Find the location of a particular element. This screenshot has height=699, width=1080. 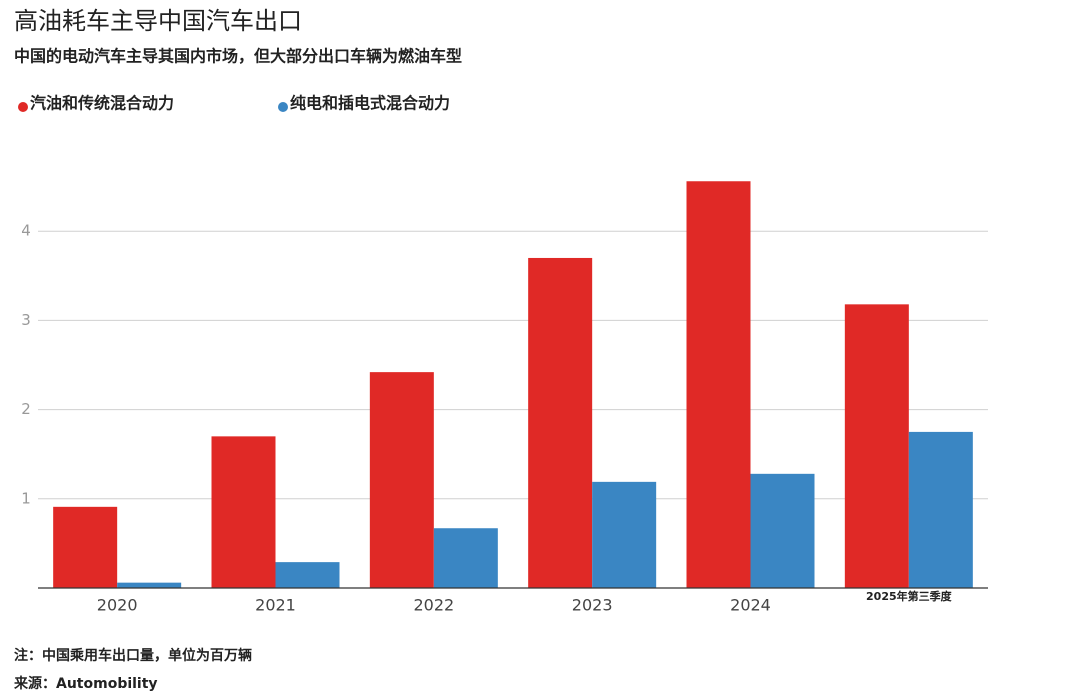

x-tick-label: 2024 is located at coordinates (750, 605).